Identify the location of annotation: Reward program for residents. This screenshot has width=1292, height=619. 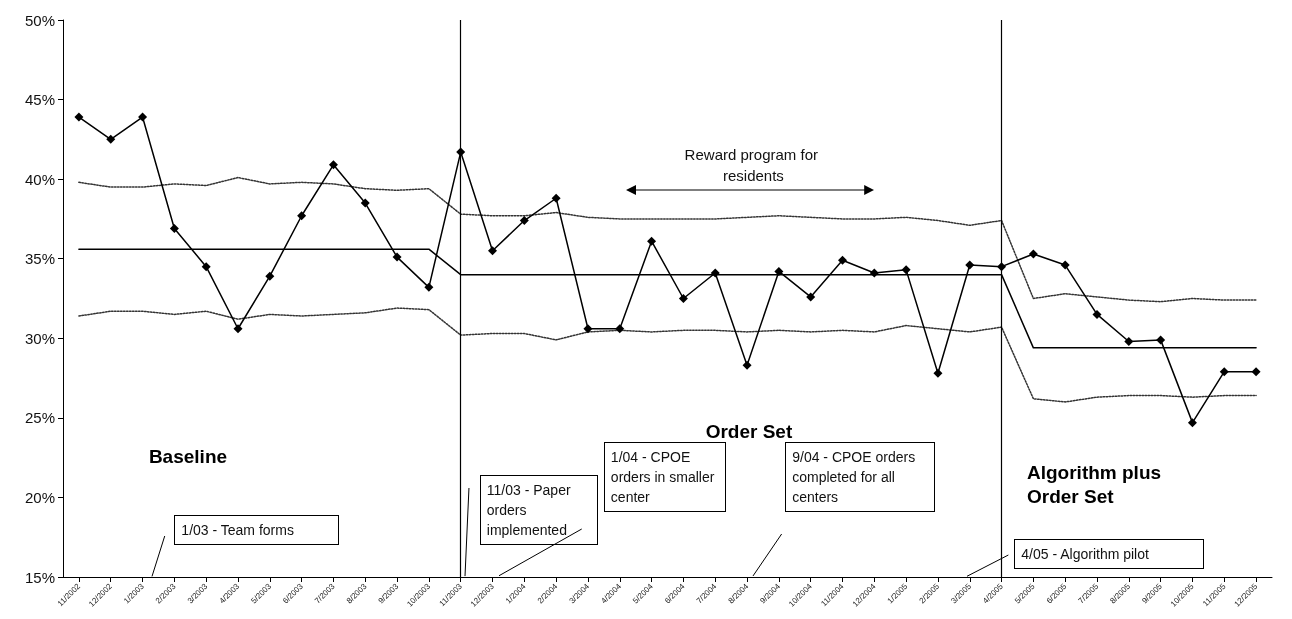
(753, 165).